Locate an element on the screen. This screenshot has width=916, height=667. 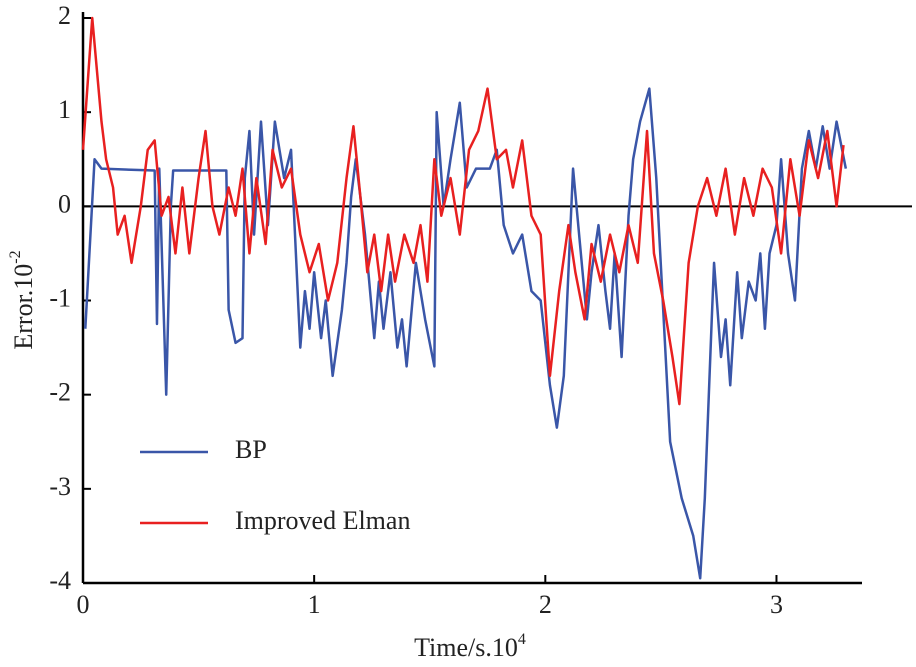
x-tick-label: 3 is located at coordinates (776, 604).